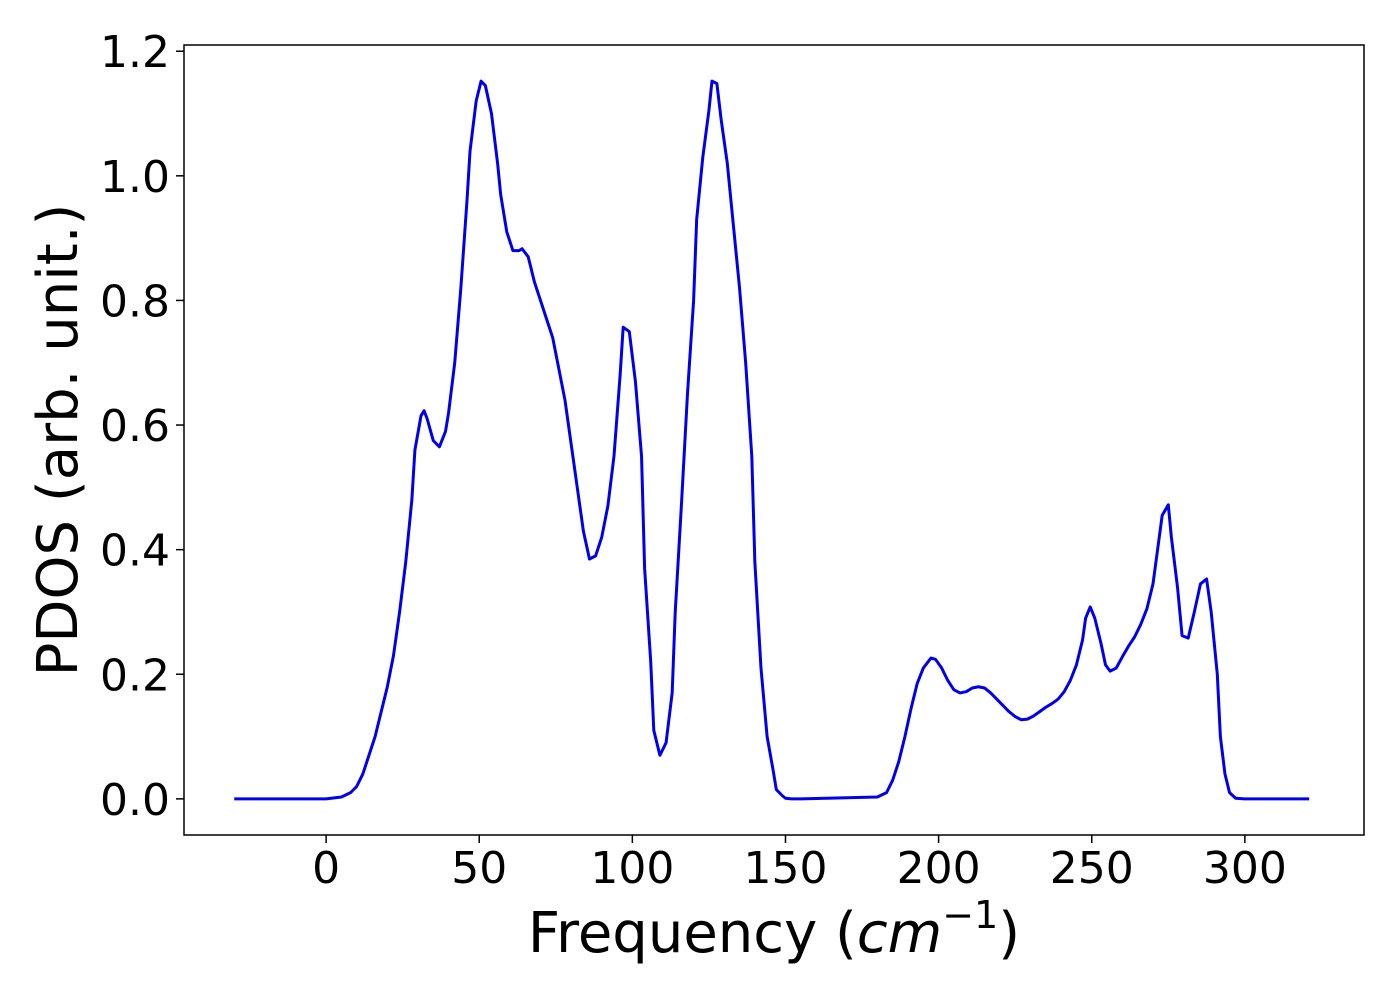  Describe the element at coordinates (1092, 868) in the screenshot. I see `x-tick-label: 250` at that location.